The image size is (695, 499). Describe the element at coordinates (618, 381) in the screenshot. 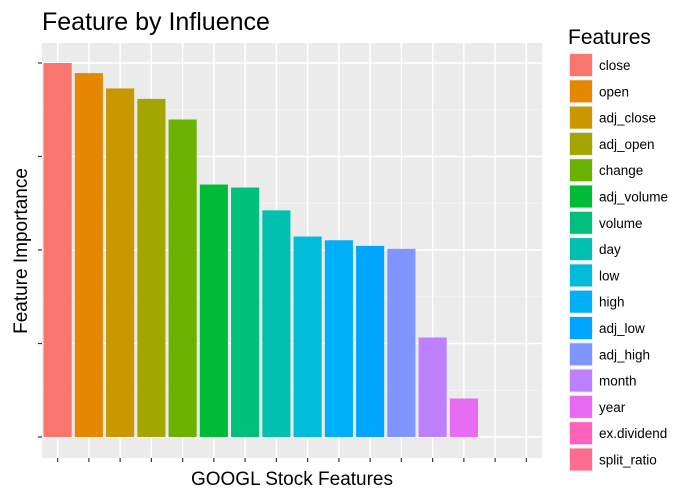

I see `legend-label: month` at that location.